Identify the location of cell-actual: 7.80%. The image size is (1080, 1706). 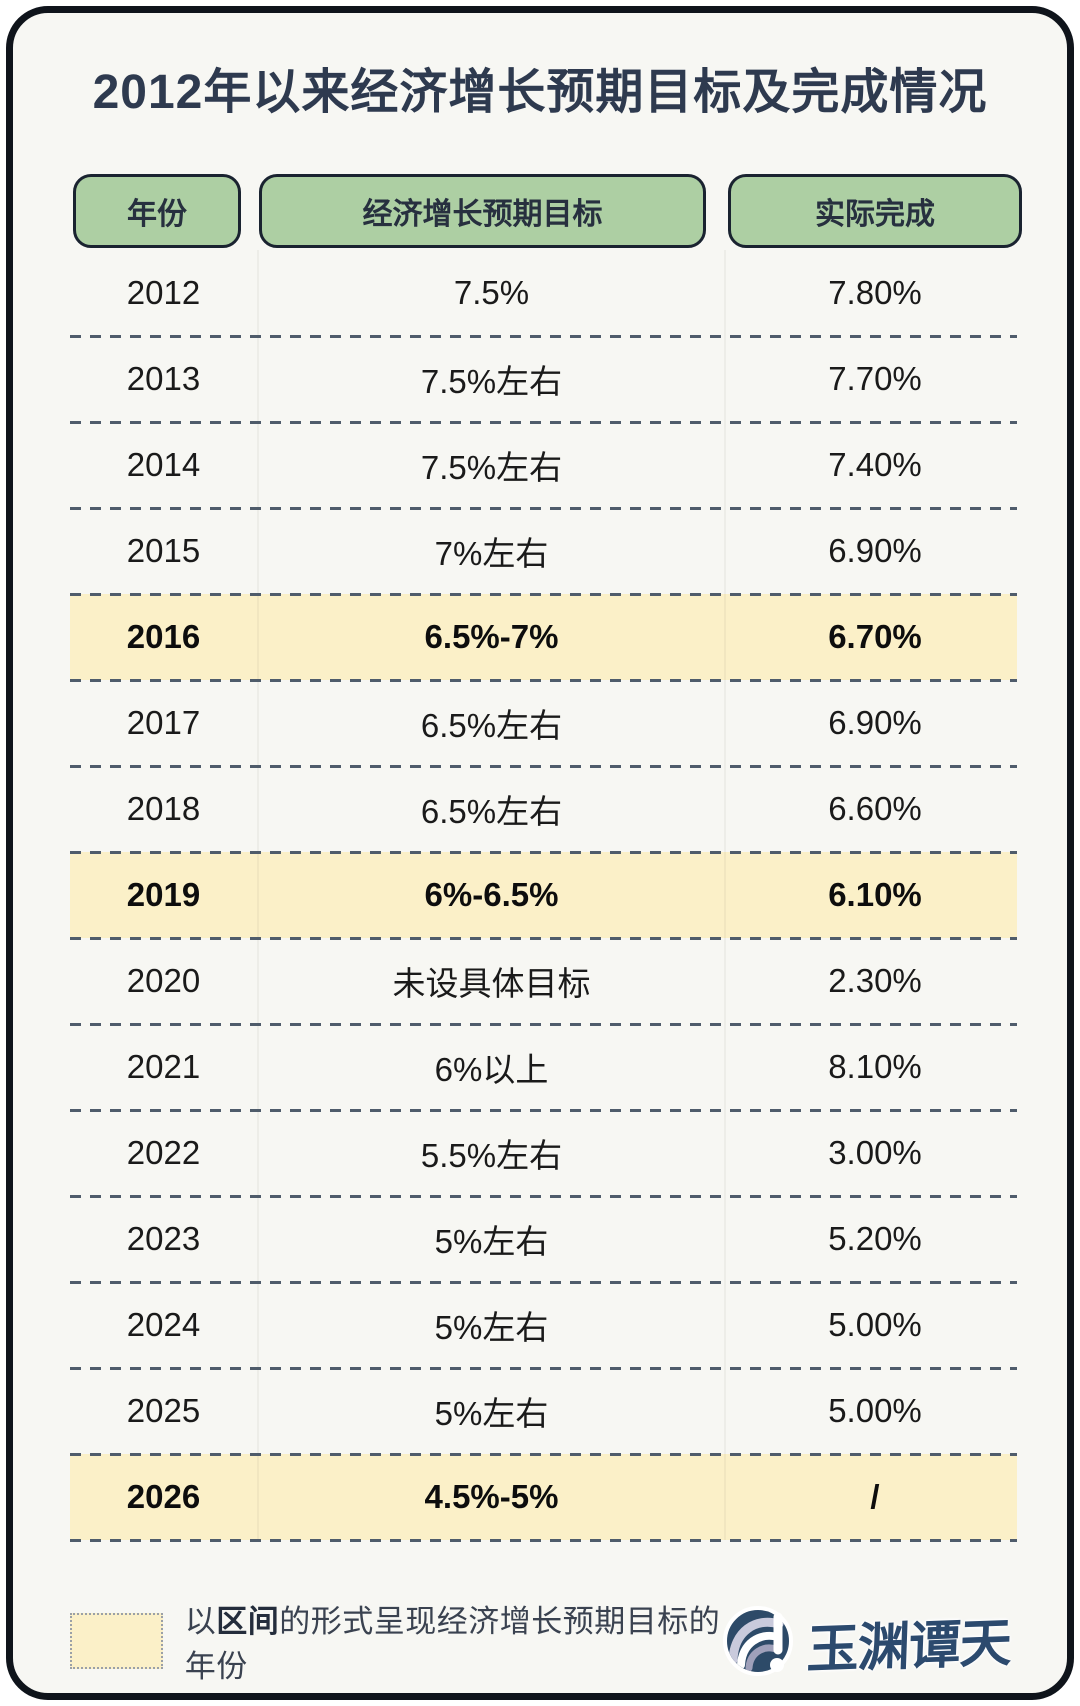
(874, 293).